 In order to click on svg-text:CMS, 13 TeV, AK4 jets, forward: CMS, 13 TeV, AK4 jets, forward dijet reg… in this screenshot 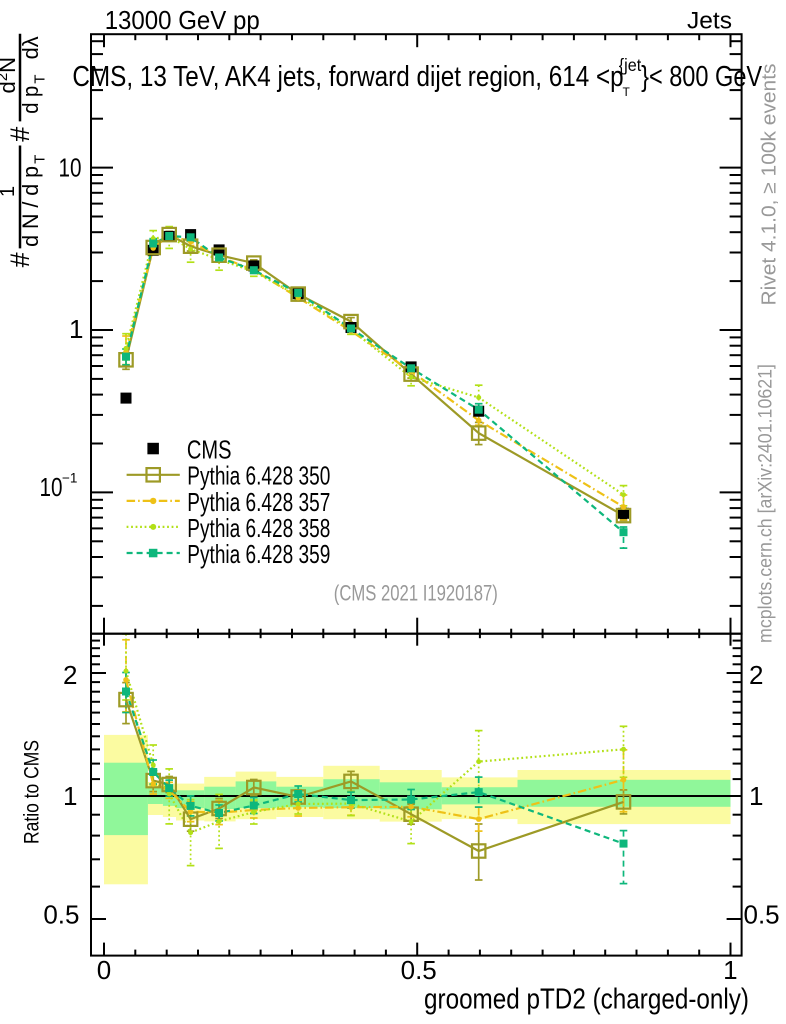, I will do `click(347, 77)`.